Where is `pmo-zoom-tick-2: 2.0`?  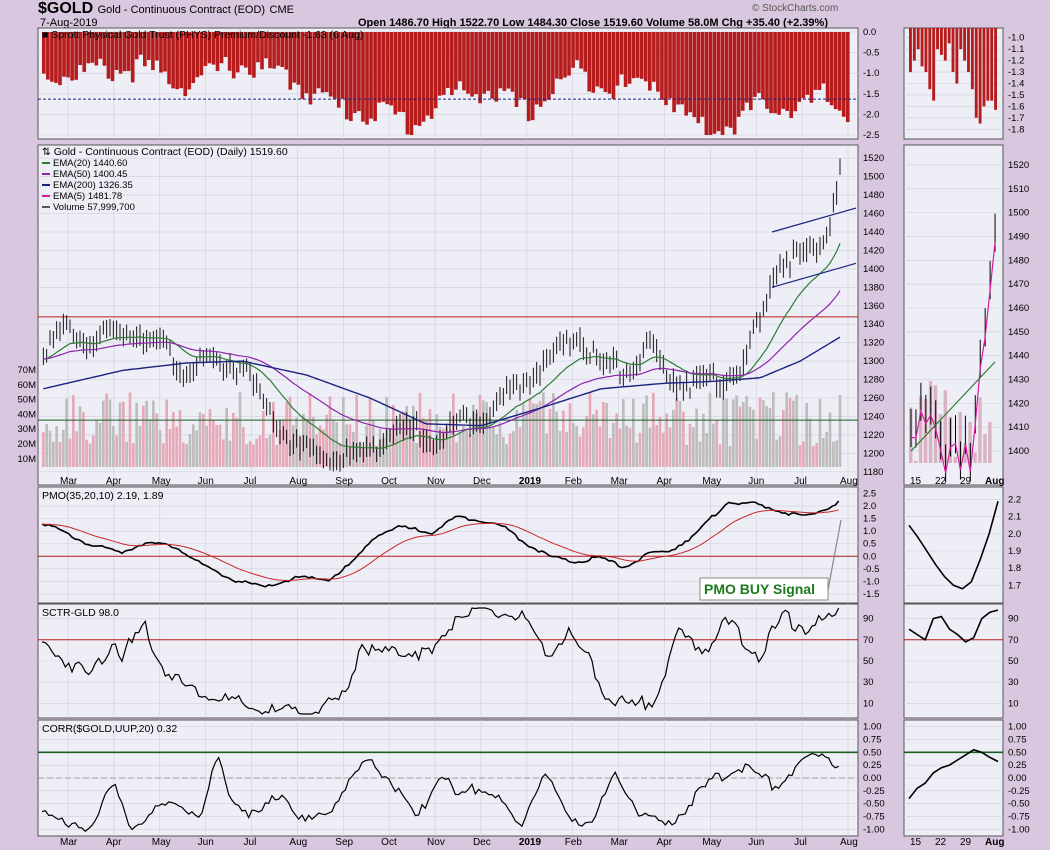
pmo-zoom-tick-2: 2.0 is located at coordinates (1014, 534).